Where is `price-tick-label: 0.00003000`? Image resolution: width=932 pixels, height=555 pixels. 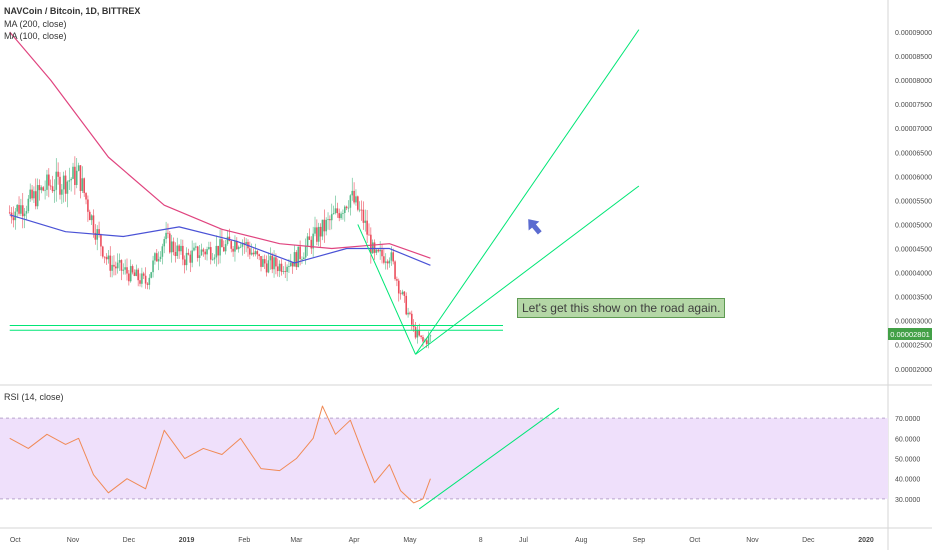 price-tick-label: 0.00003000 is located at coordinates (913, 322).